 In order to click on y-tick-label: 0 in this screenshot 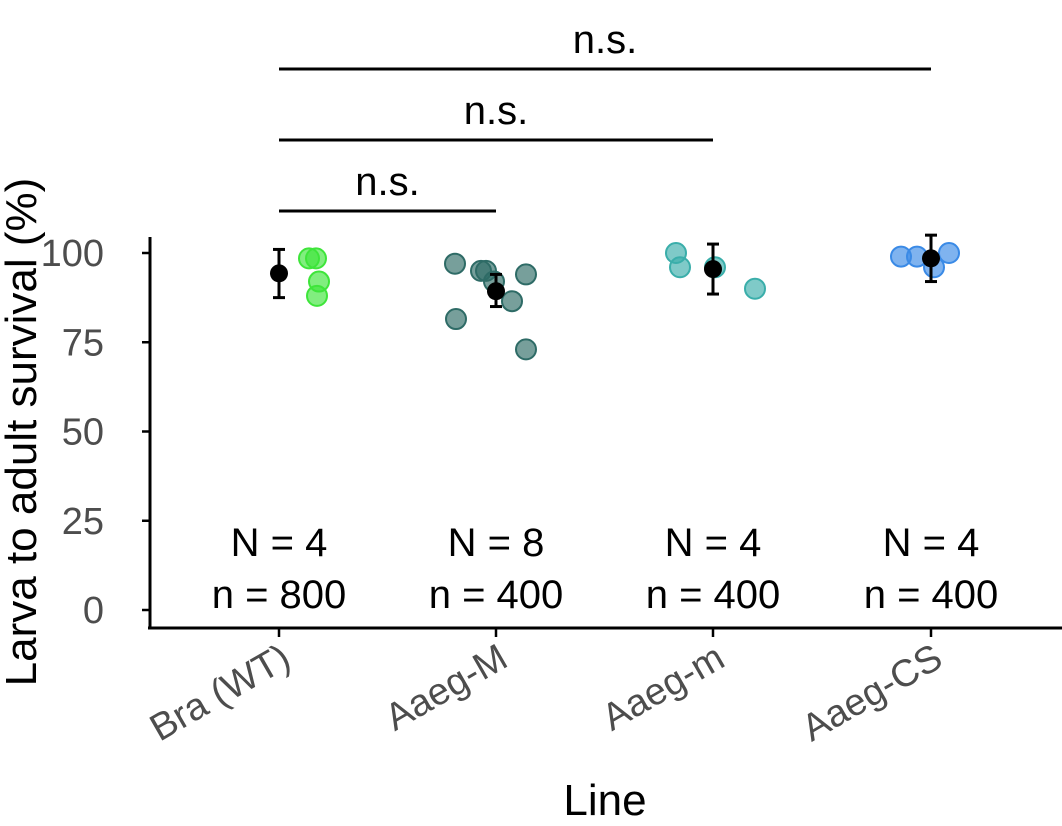, I will do `click(93, 611)`.